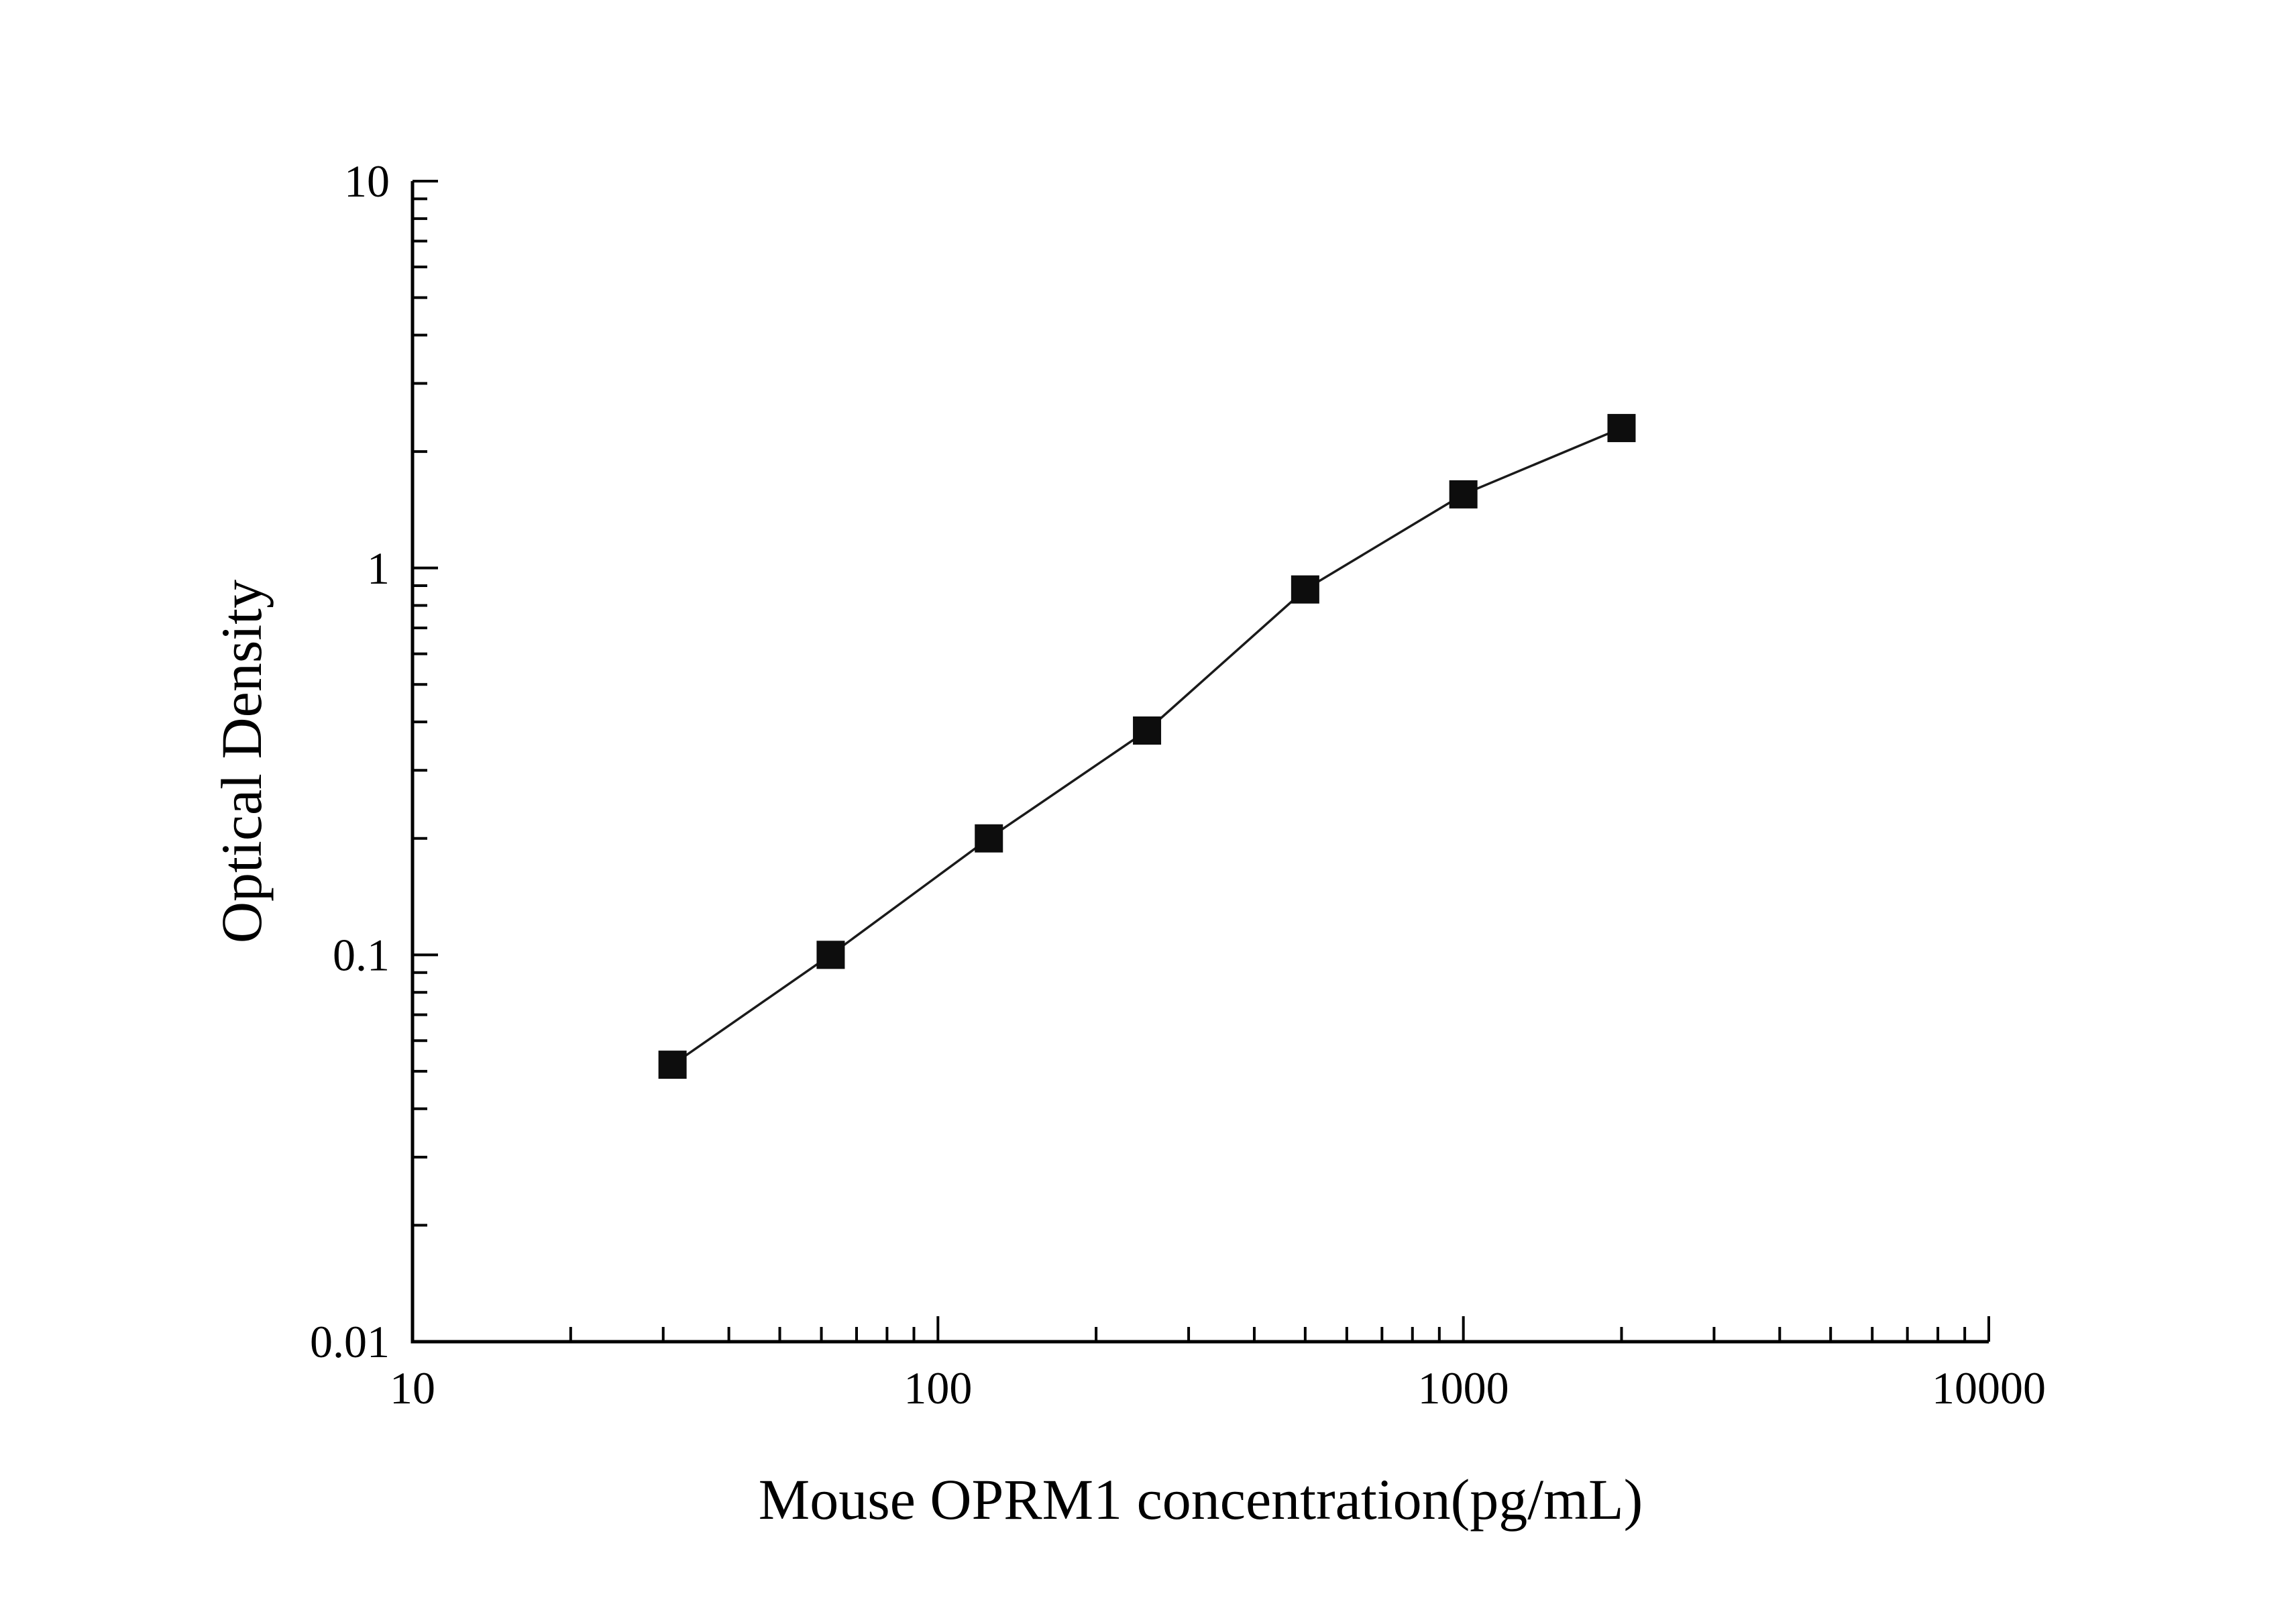  I want to click on x-tick-label: 10000, so click(1989, 1387).